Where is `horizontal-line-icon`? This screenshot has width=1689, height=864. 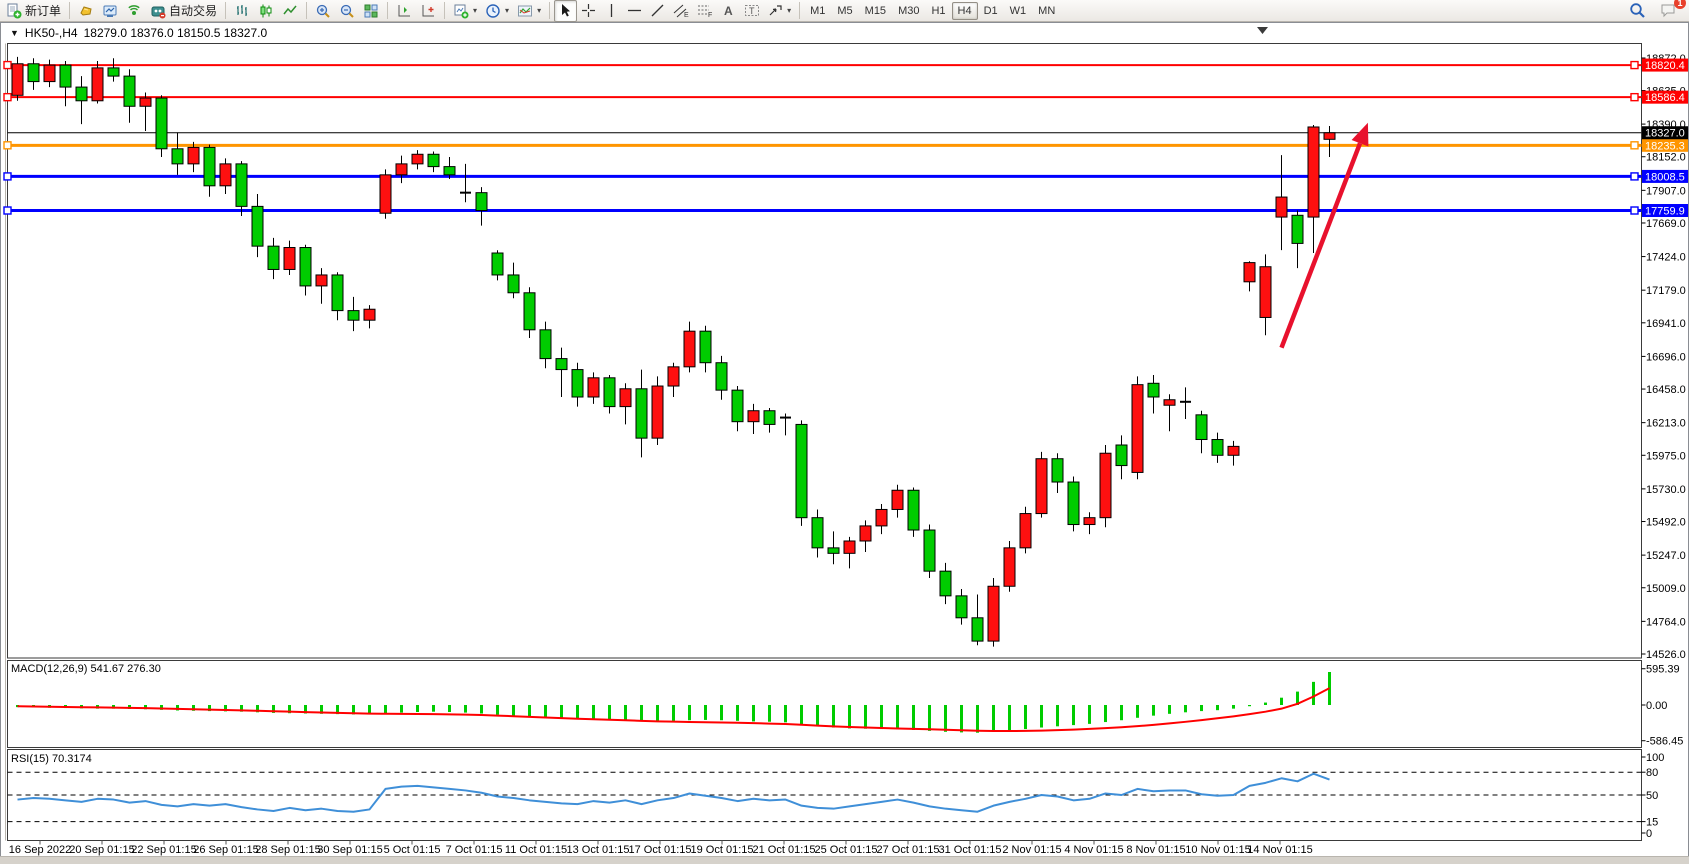
horizontal-line-icon is located at coordinates (635, 10).